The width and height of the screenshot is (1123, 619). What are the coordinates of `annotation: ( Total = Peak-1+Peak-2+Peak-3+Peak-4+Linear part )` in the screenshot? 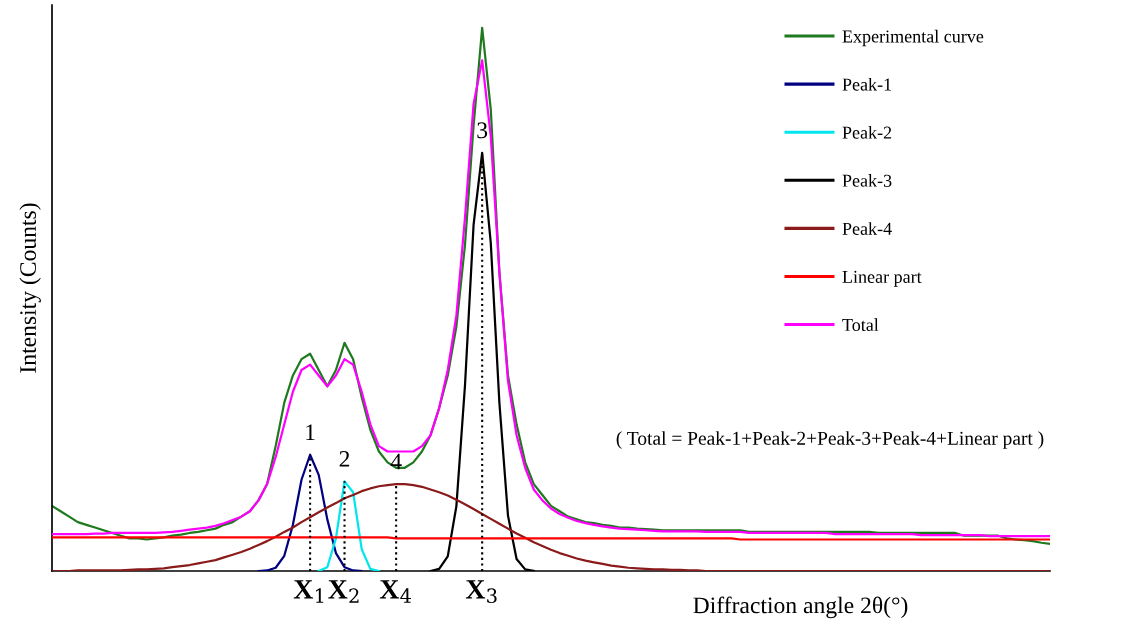 It's located at (830, 440).